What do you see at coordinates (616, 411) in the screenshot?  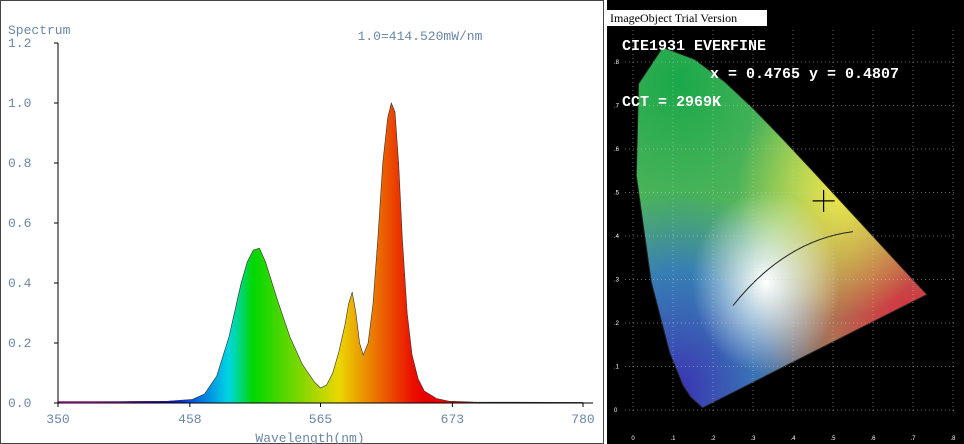 I see `y-tick-label: 0` at bounding box center [616, 411].